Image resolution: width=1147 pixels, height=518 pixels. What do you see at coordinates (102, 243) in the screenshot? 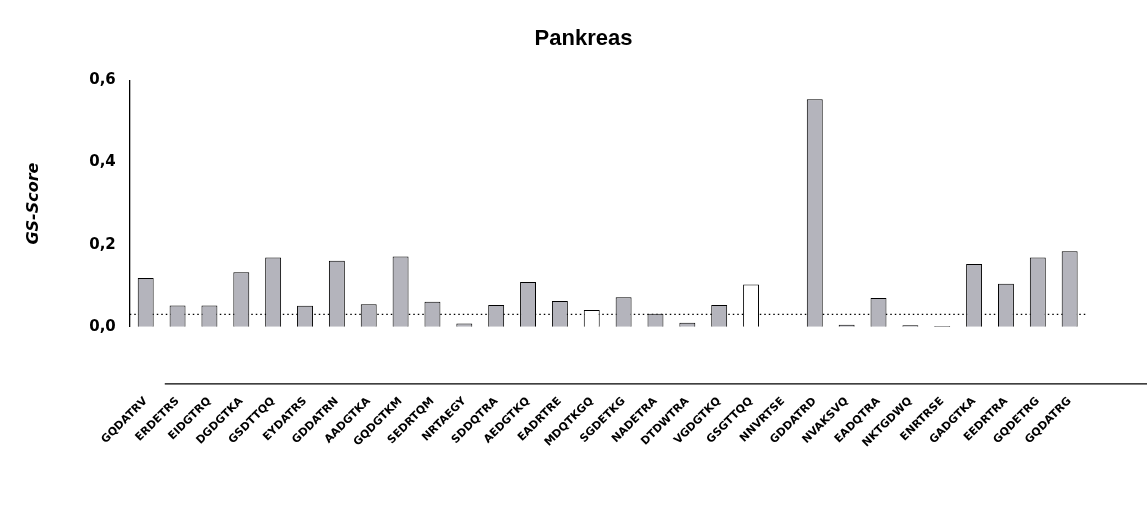
I see `y-tick-label: 0,2` at bounding box center [102, 243].